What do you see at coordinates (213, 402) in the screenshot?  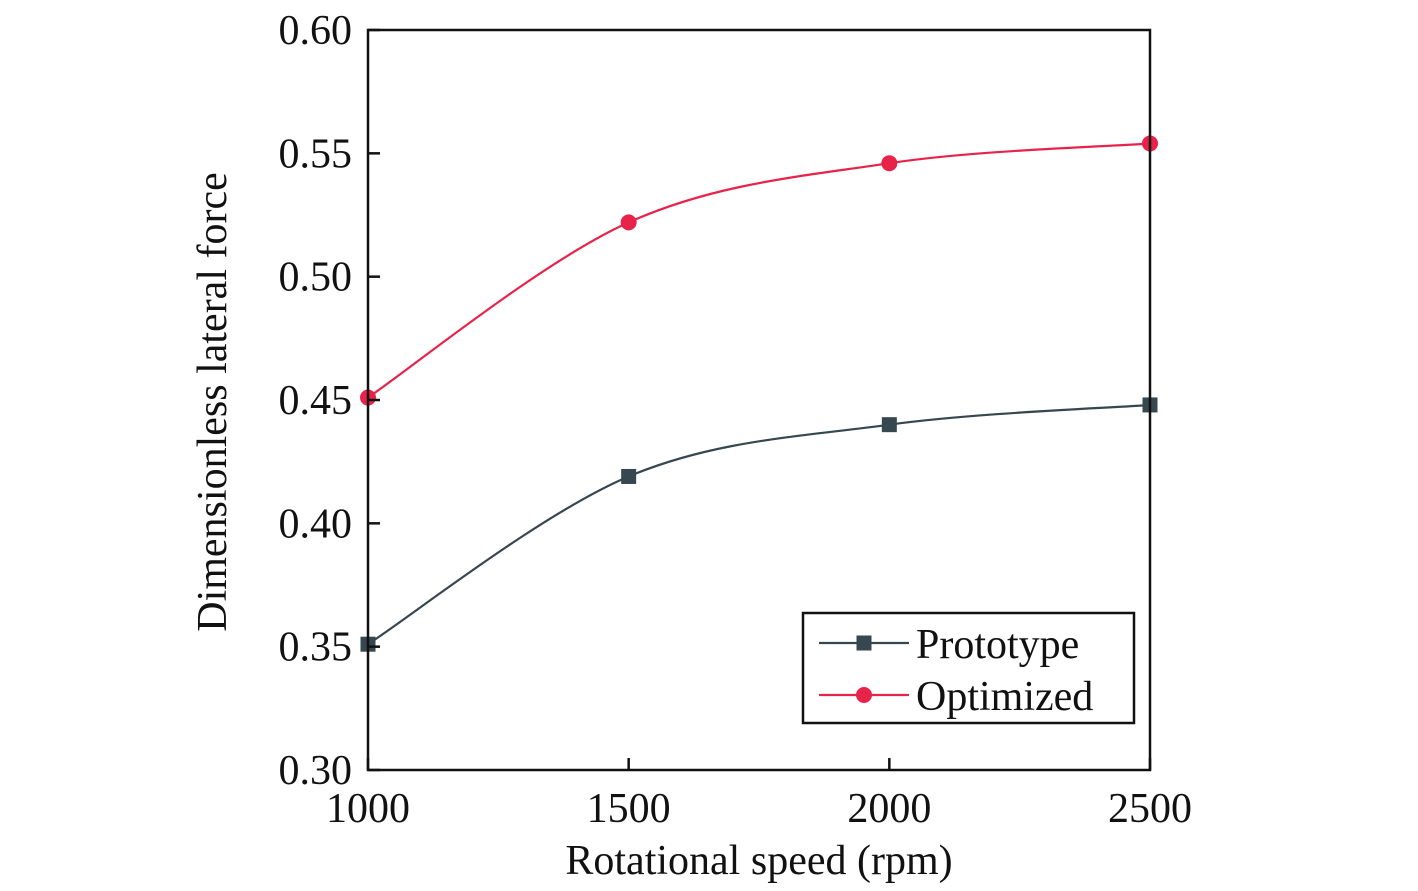 I see `y-axis-title: Dimensionless lateral force` at bounding box center [213, 402].